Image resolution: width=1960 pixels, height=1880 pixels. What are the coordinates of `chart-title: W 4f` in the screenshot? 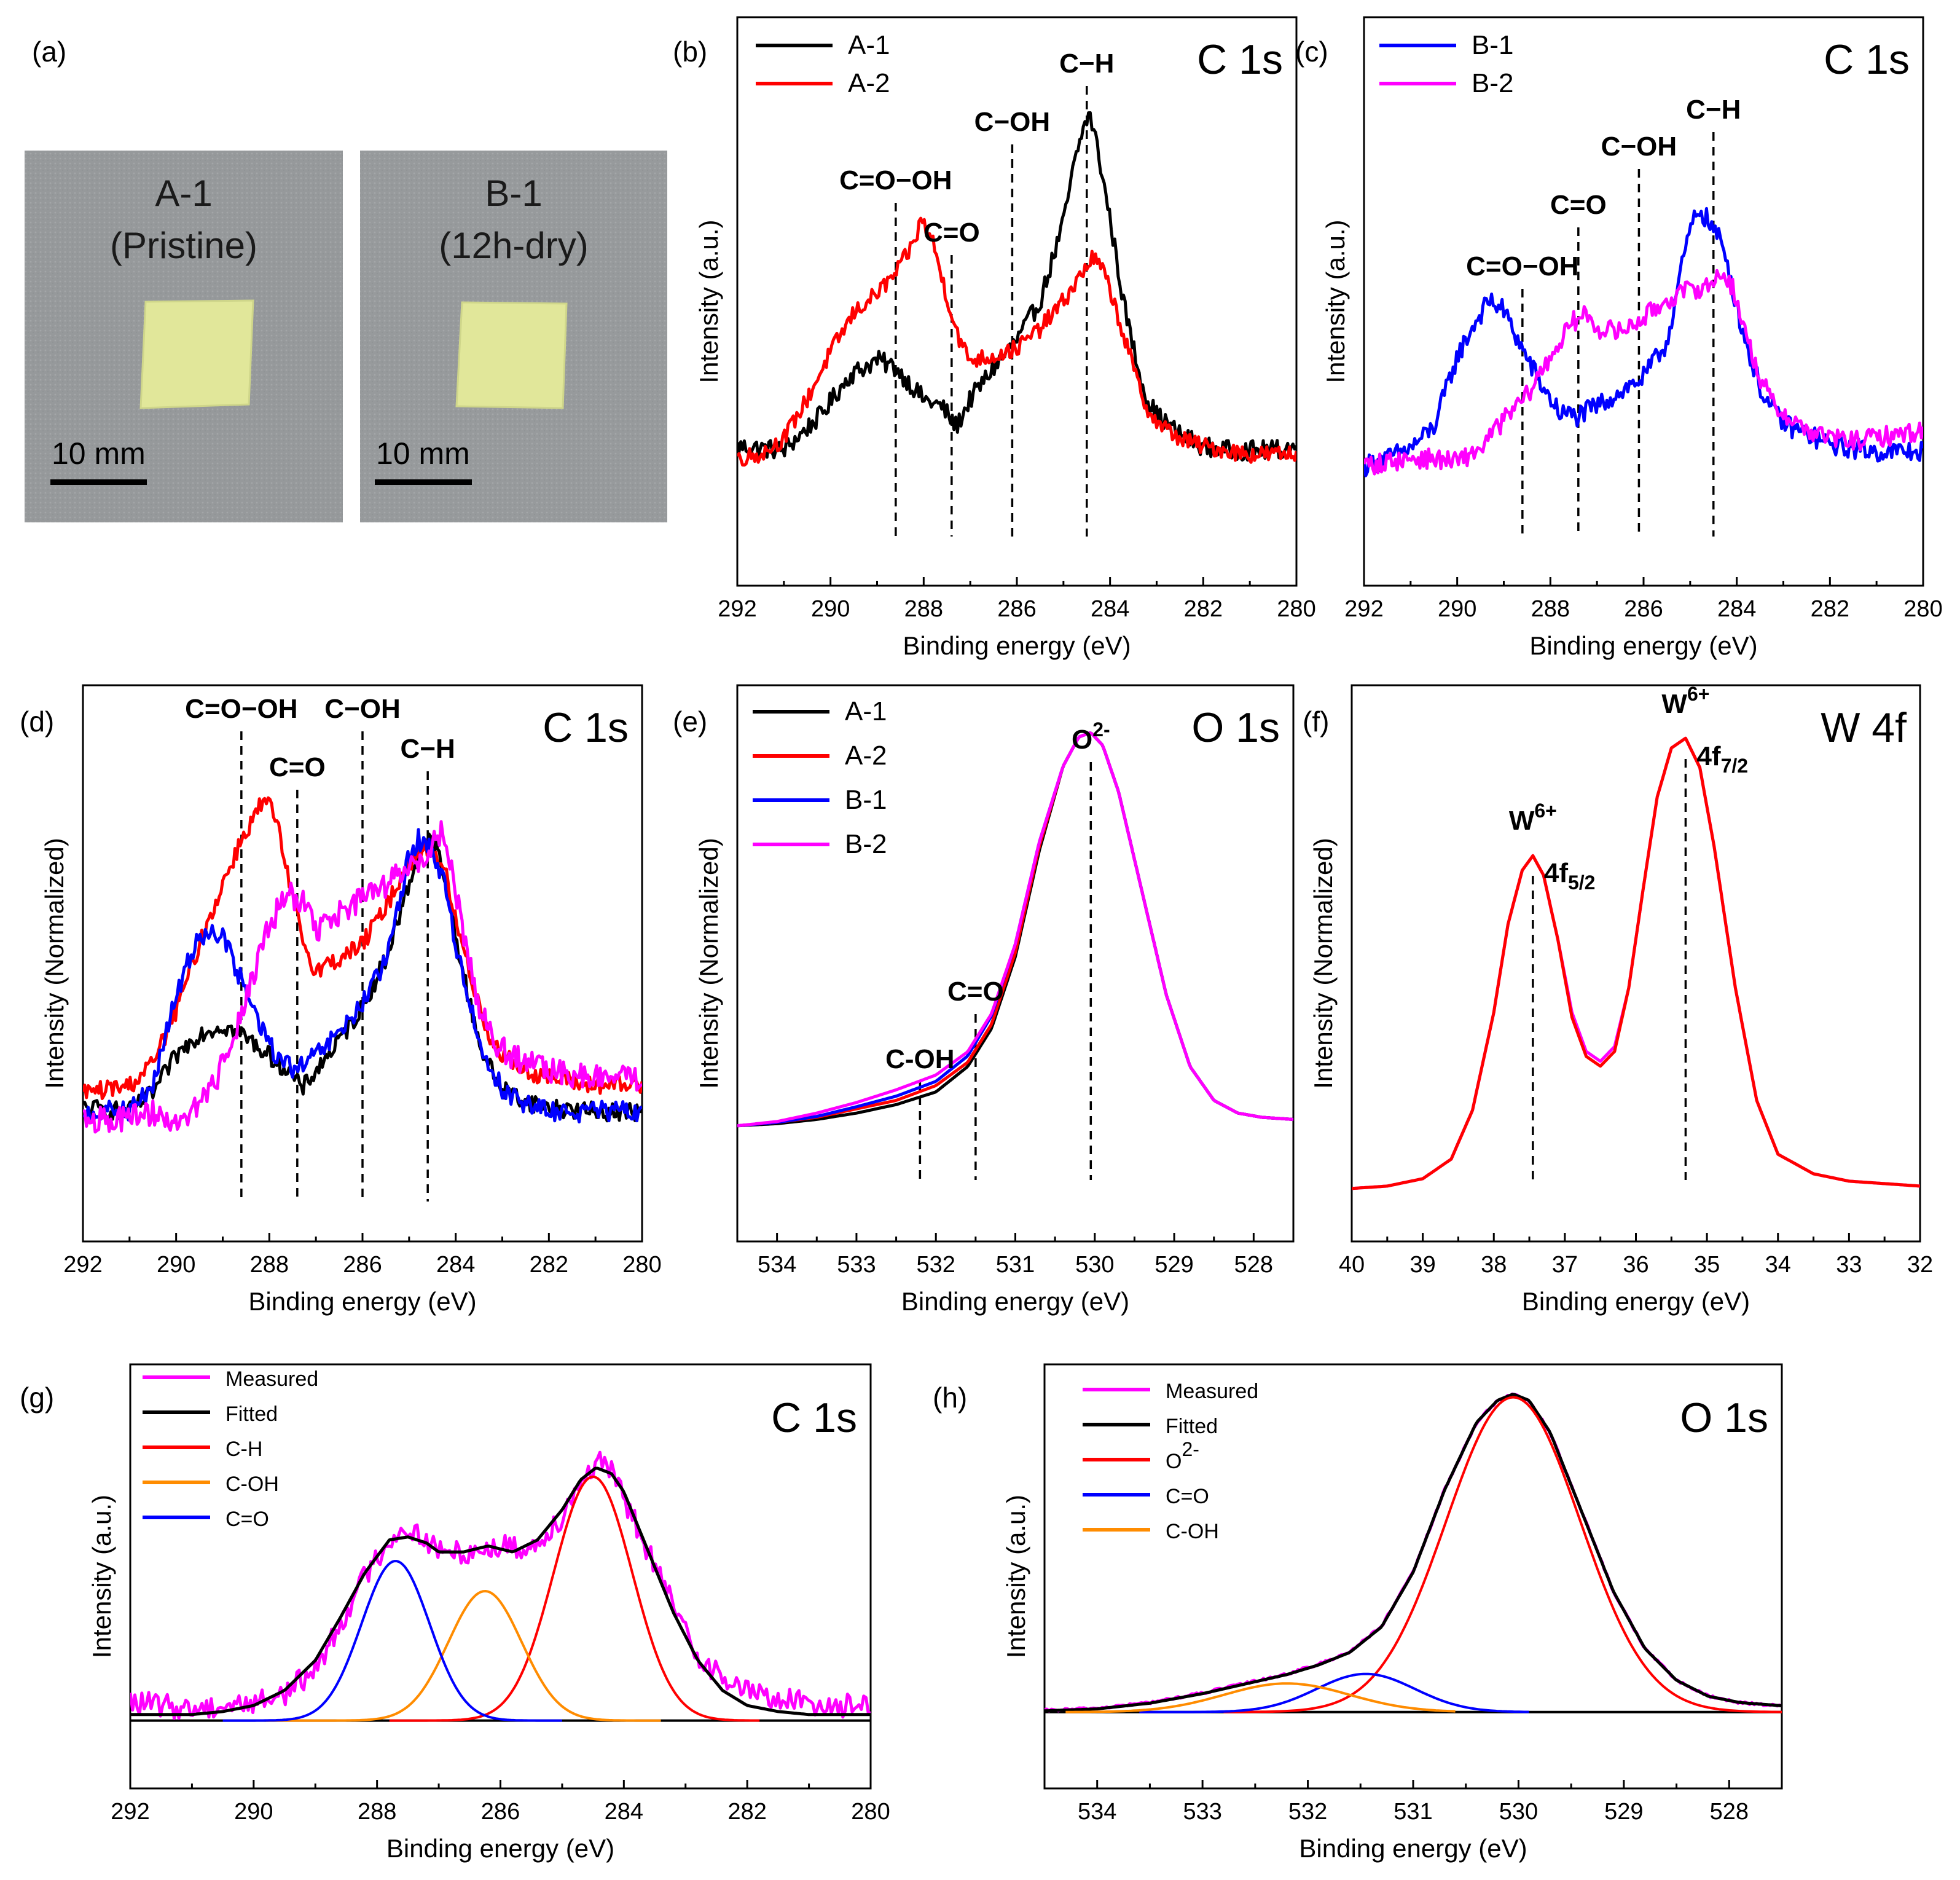 It's located at (1864, 727).